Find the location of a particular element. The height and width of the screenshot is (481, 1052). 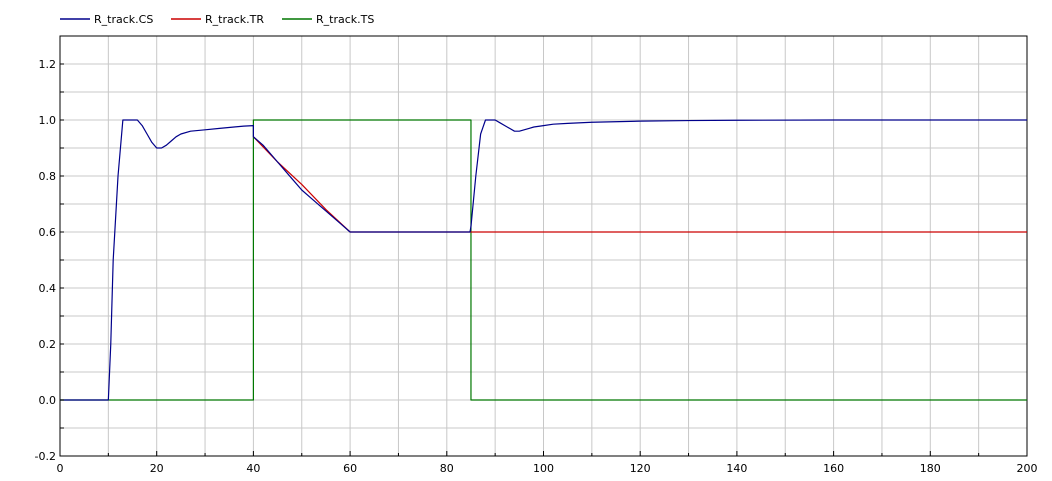

y-tick-label: 0.8 is located at coordinates (48, 176).